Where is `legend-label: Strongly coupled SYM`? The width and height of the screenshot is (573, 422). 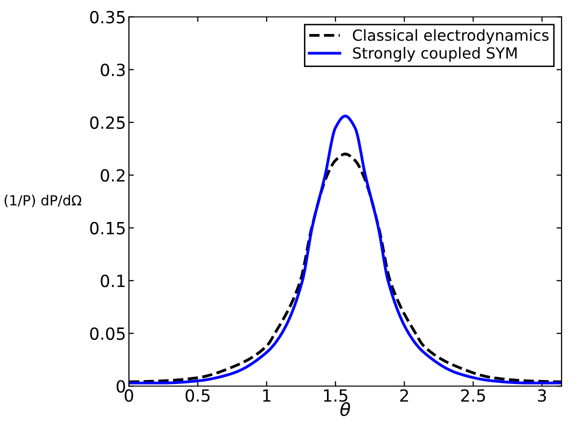
legend-label: Strongly coupled SYM is located at coordinates (435, 54).